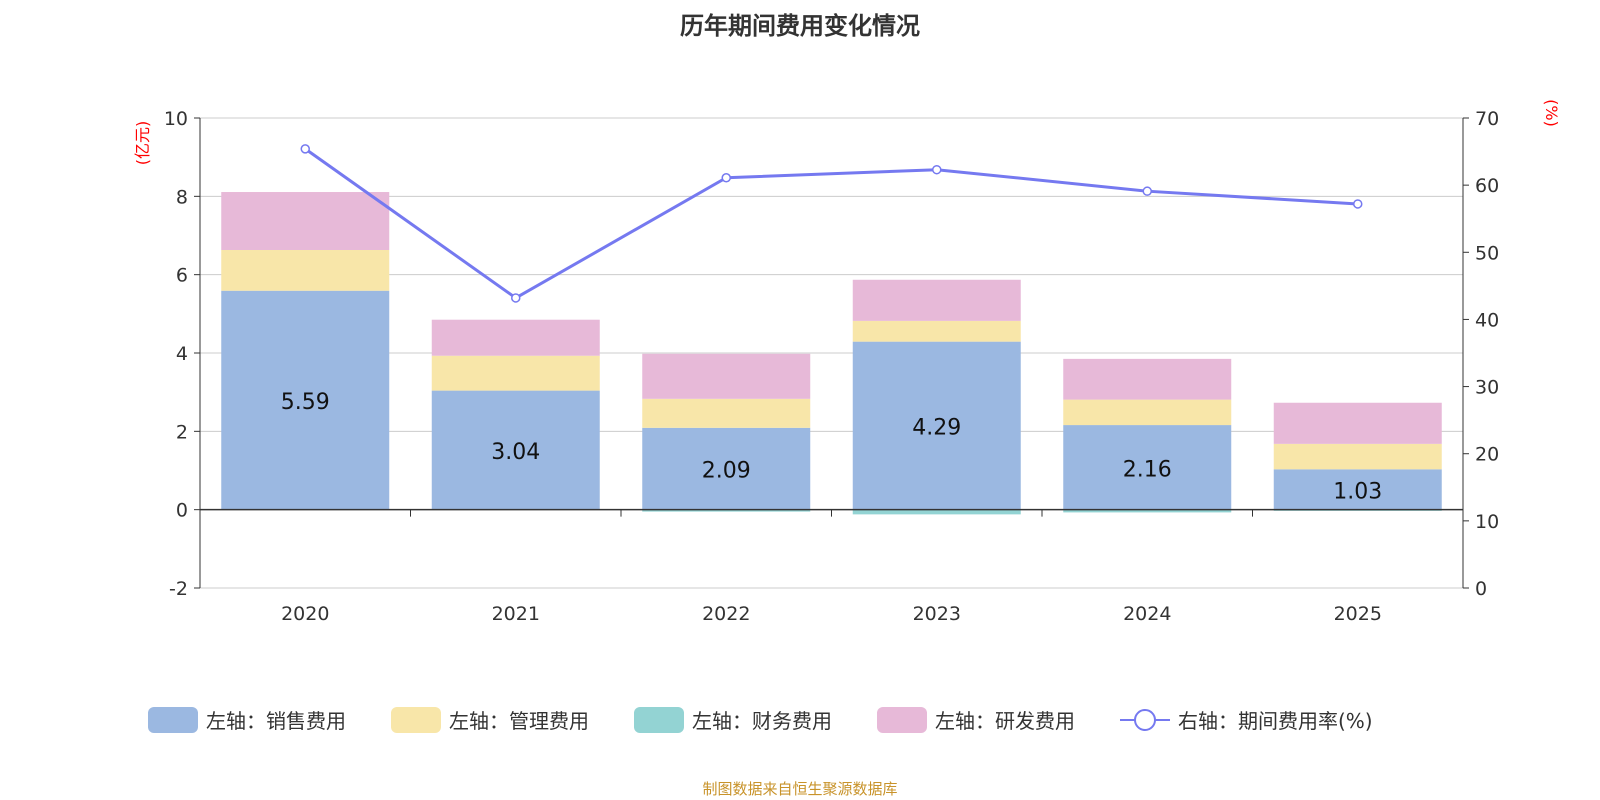 This screenshot has width=1600, height=800. I want to click on right-tick-label: 0, so click(1481, 589).